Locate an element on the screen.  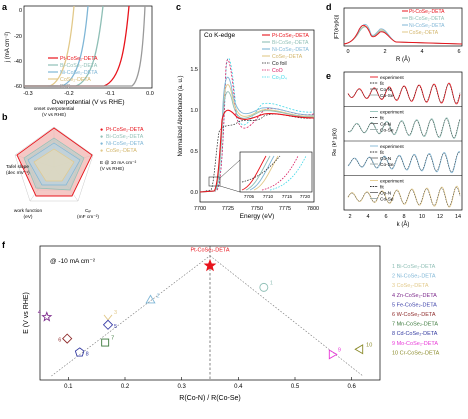
xanes-bi is located at coordinates (257, 142).